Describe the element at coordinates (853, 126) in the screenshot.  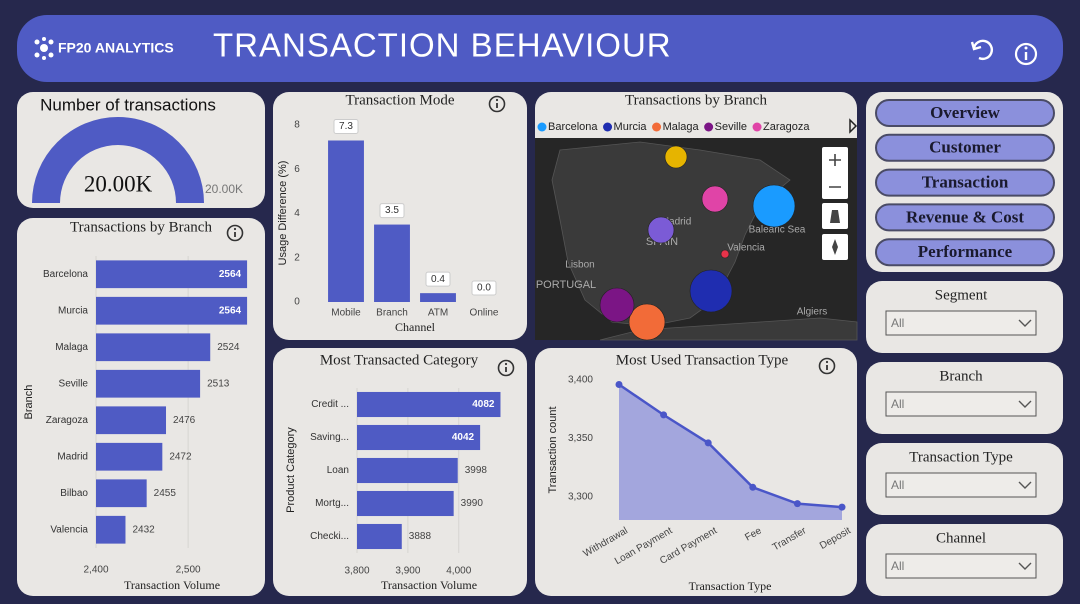
I see `legend-scroll` at that location.